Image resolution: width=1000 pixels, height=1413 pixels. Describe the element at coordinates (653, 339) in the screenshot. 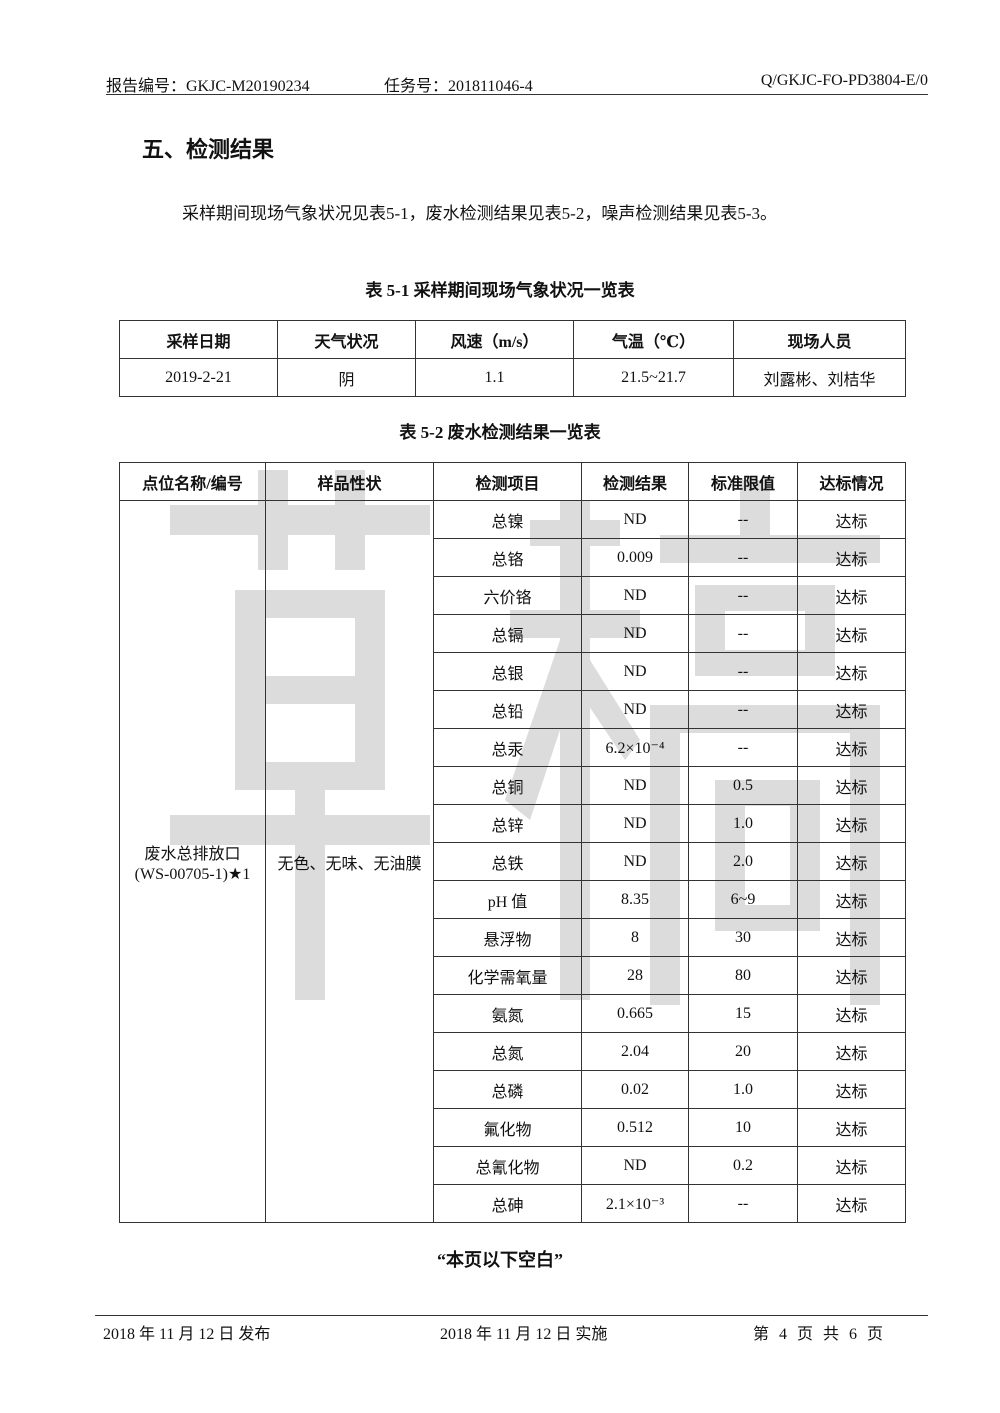

I see `col-header: 气温（℃）` at that location.